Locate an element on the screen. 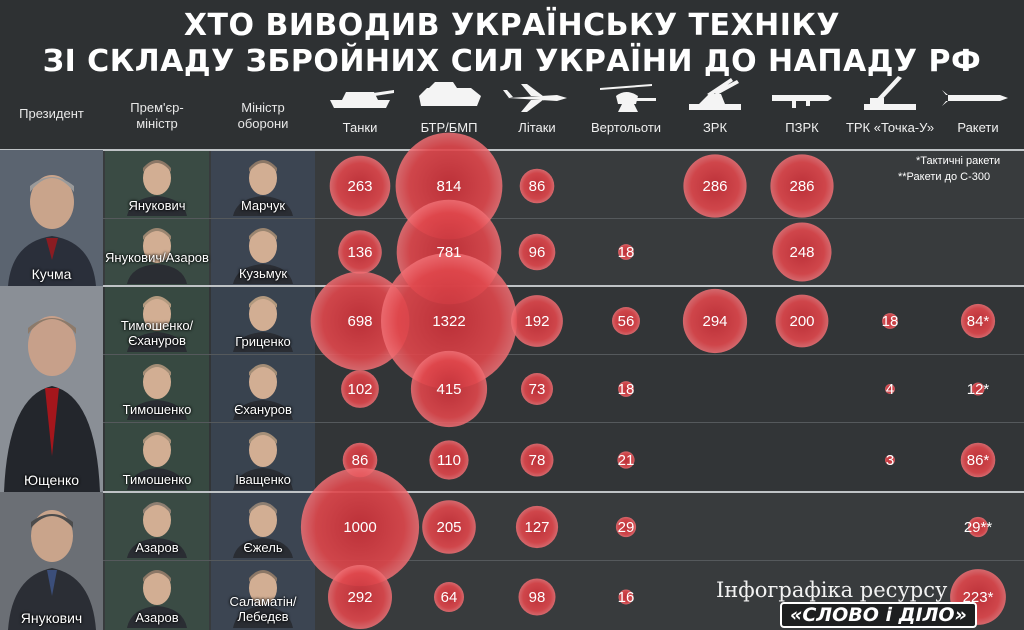  bubble-label: 102 is located at coordinates (359, 389).